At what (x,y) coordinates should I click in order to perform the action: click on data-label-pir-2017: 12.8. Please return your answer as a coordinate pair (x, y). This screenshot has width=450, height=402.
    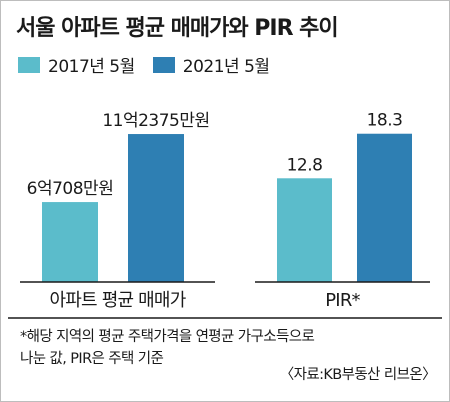
    Looking at the image, I should click on (305, 165).